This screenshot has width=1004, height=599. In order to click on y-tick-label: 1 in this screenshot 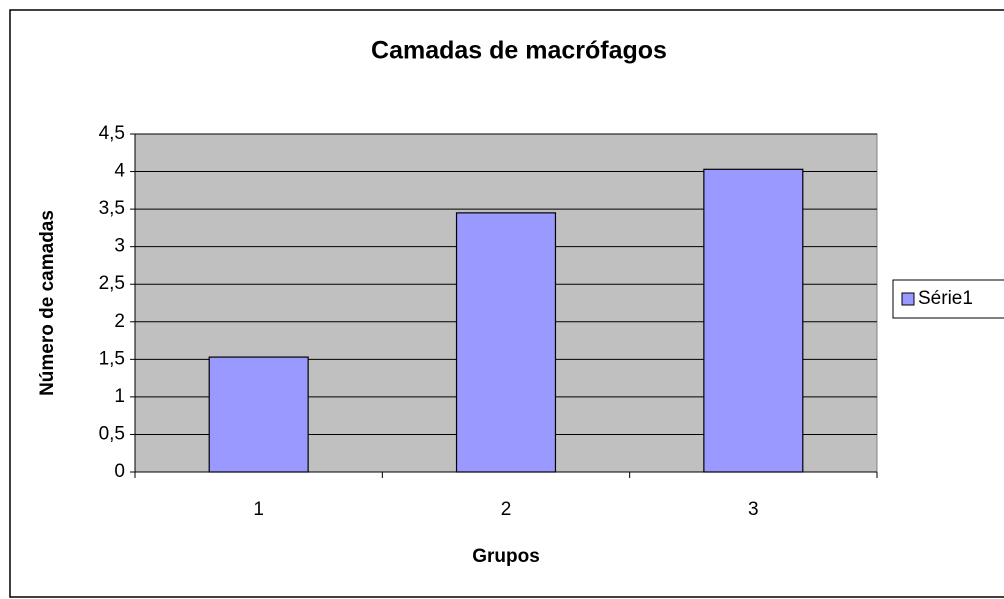, I will do `click(119, 396)`.